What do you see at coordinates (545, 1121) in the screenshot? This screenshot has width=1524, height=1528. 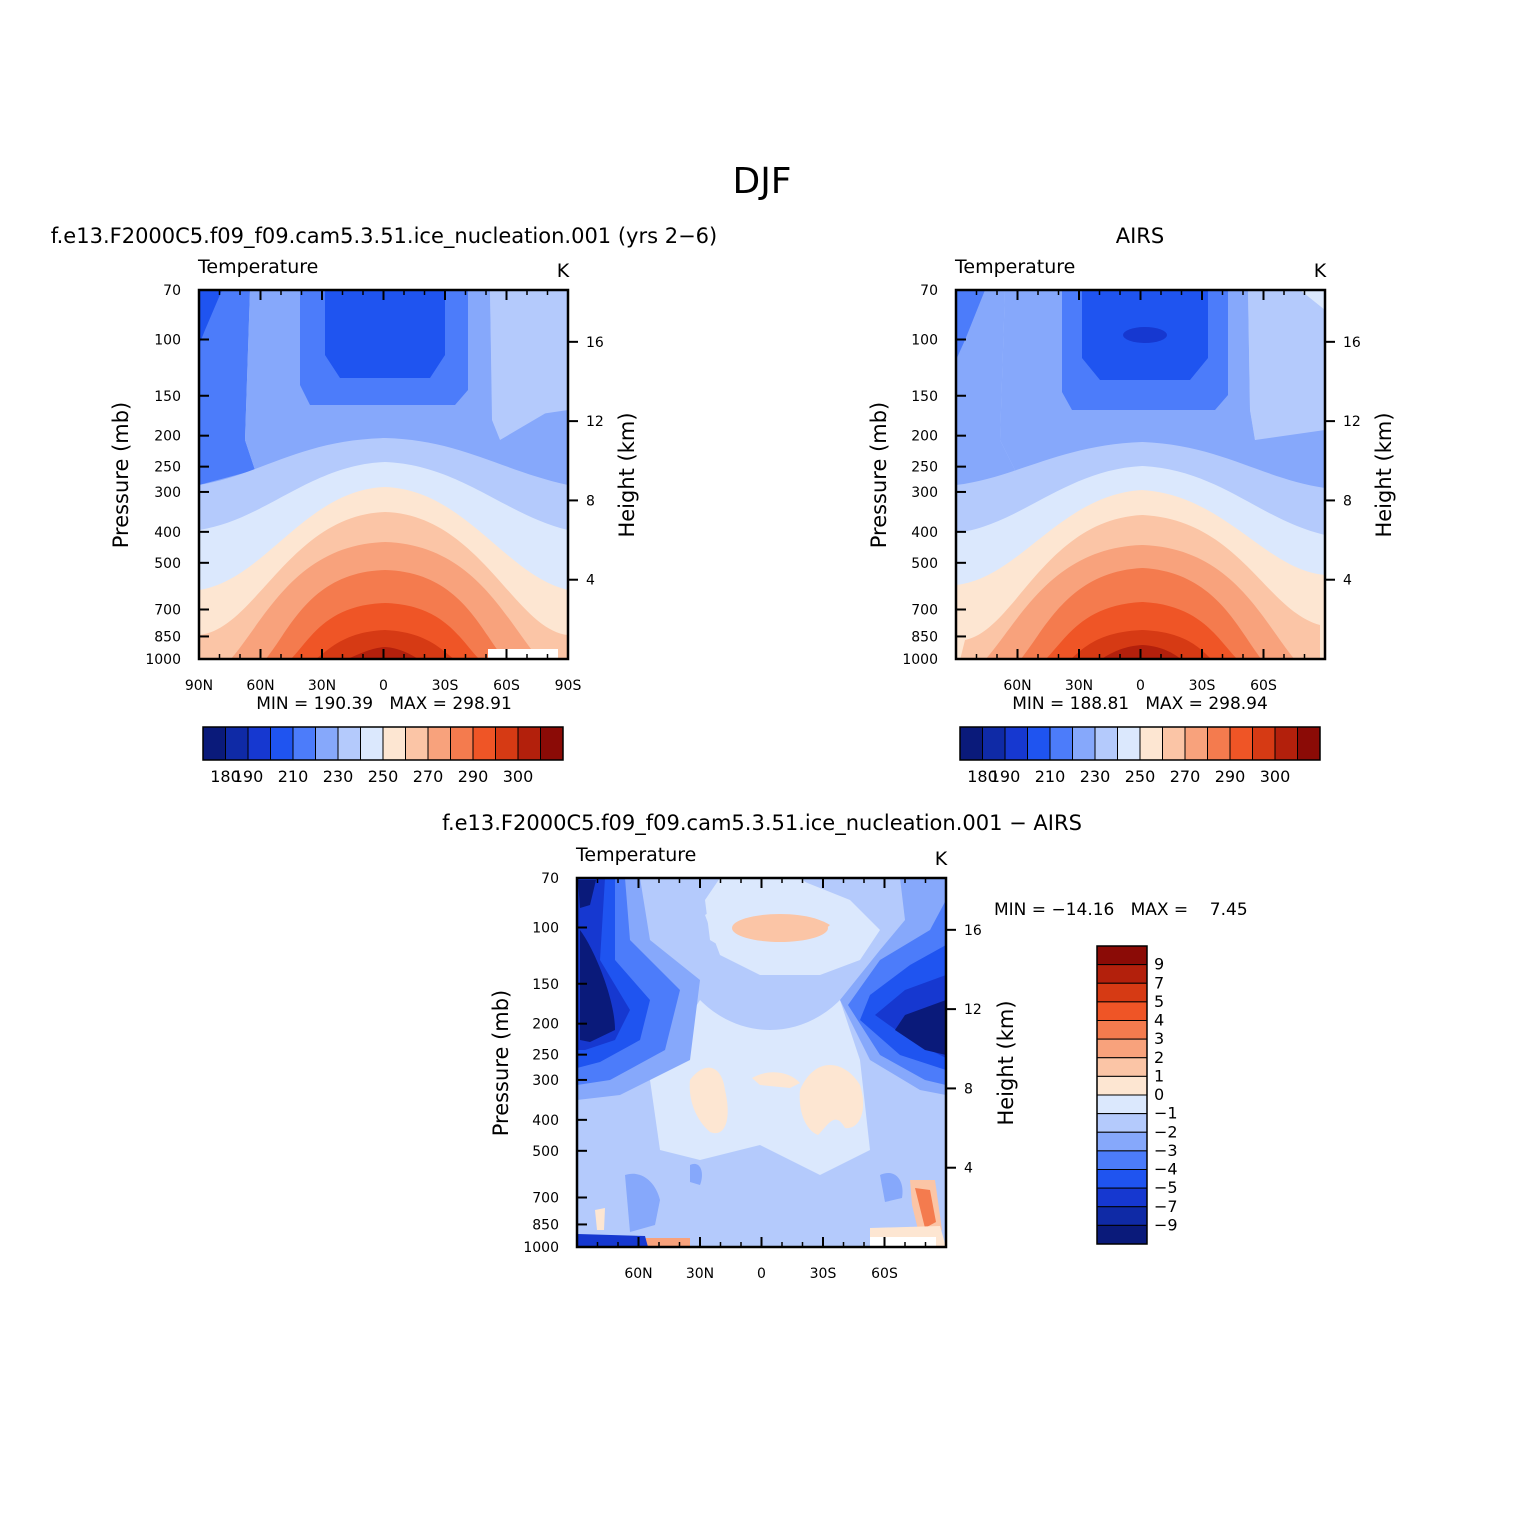 I see `diff-y-tick-label: 400` at bounding box center [545, 1121].